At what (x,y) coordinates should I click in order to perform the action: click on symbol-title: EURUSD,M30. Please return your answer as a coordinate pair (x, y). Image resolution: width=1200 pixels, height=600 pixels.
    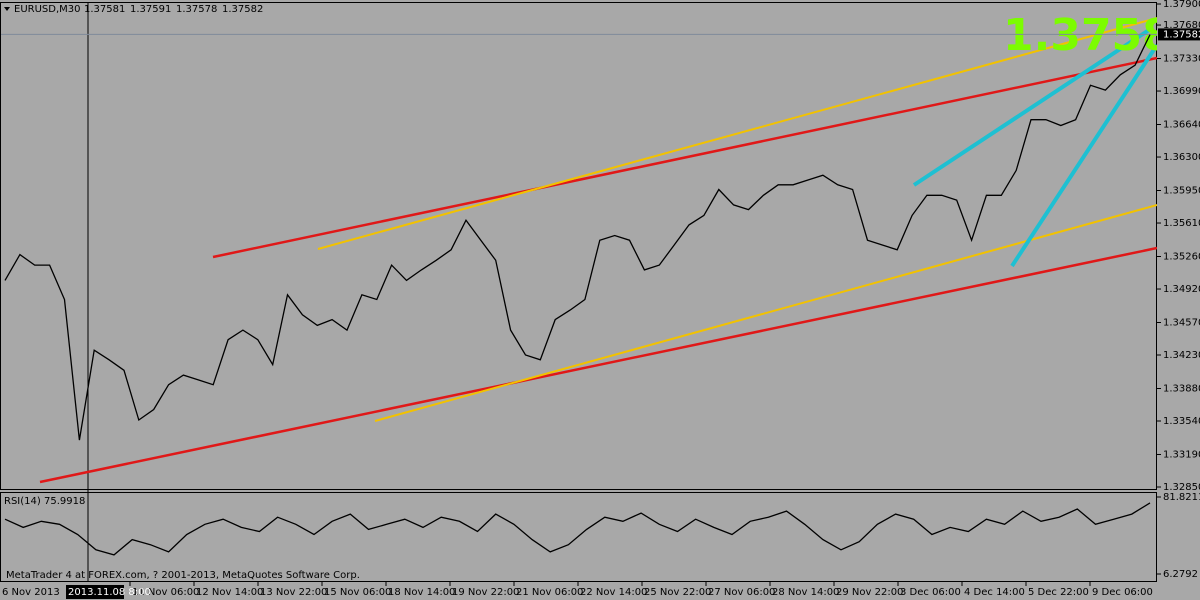
    Looking at the image, I should click on (47, 9).